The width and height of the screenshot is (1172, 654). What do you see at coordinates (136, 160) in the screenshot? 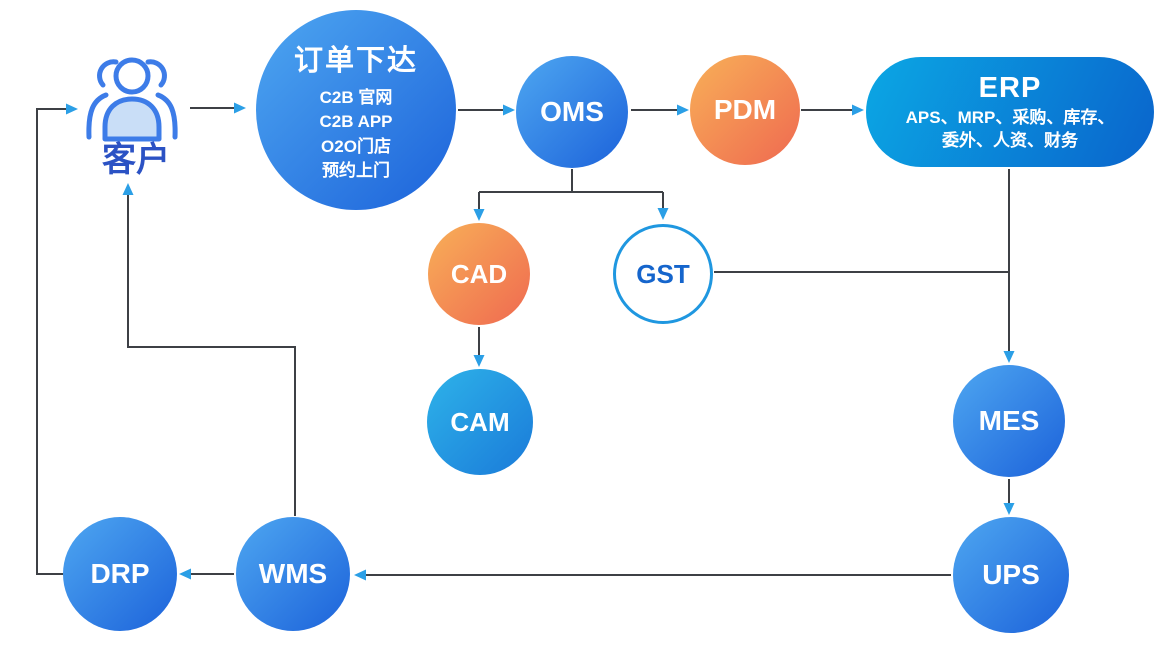
I see `customer-label: 客户` at bounding box center [136, 160].